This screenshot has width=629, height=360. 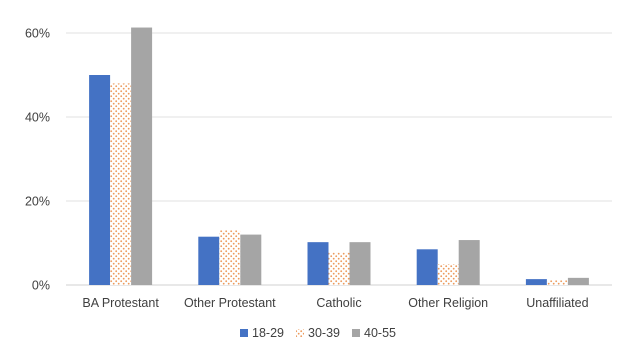 What do you see at coordinates (37, 160) in the screenshot?
I see `y-axis-ticks: 0% 20% 40% 60%` at bounding box center [37, 160].